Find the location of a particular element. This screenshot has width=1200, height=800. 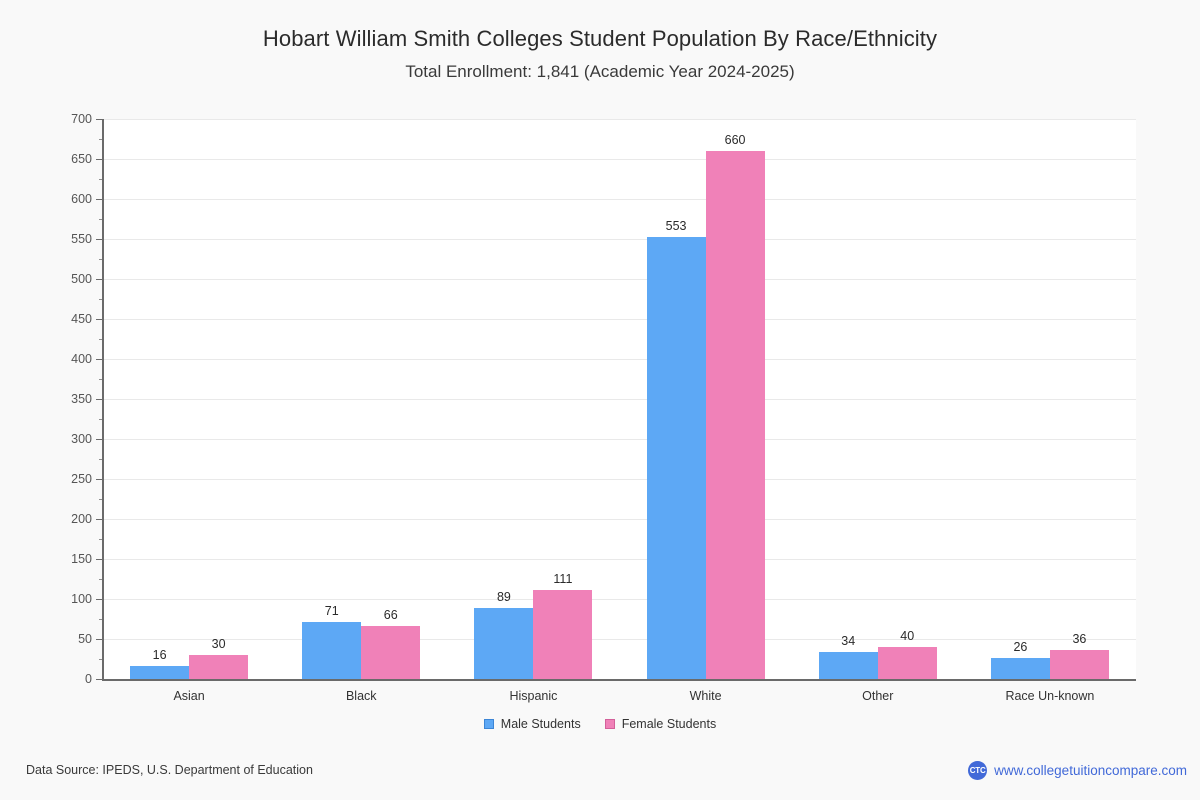

bar-male: 16 is located at coordinates (160, 663).